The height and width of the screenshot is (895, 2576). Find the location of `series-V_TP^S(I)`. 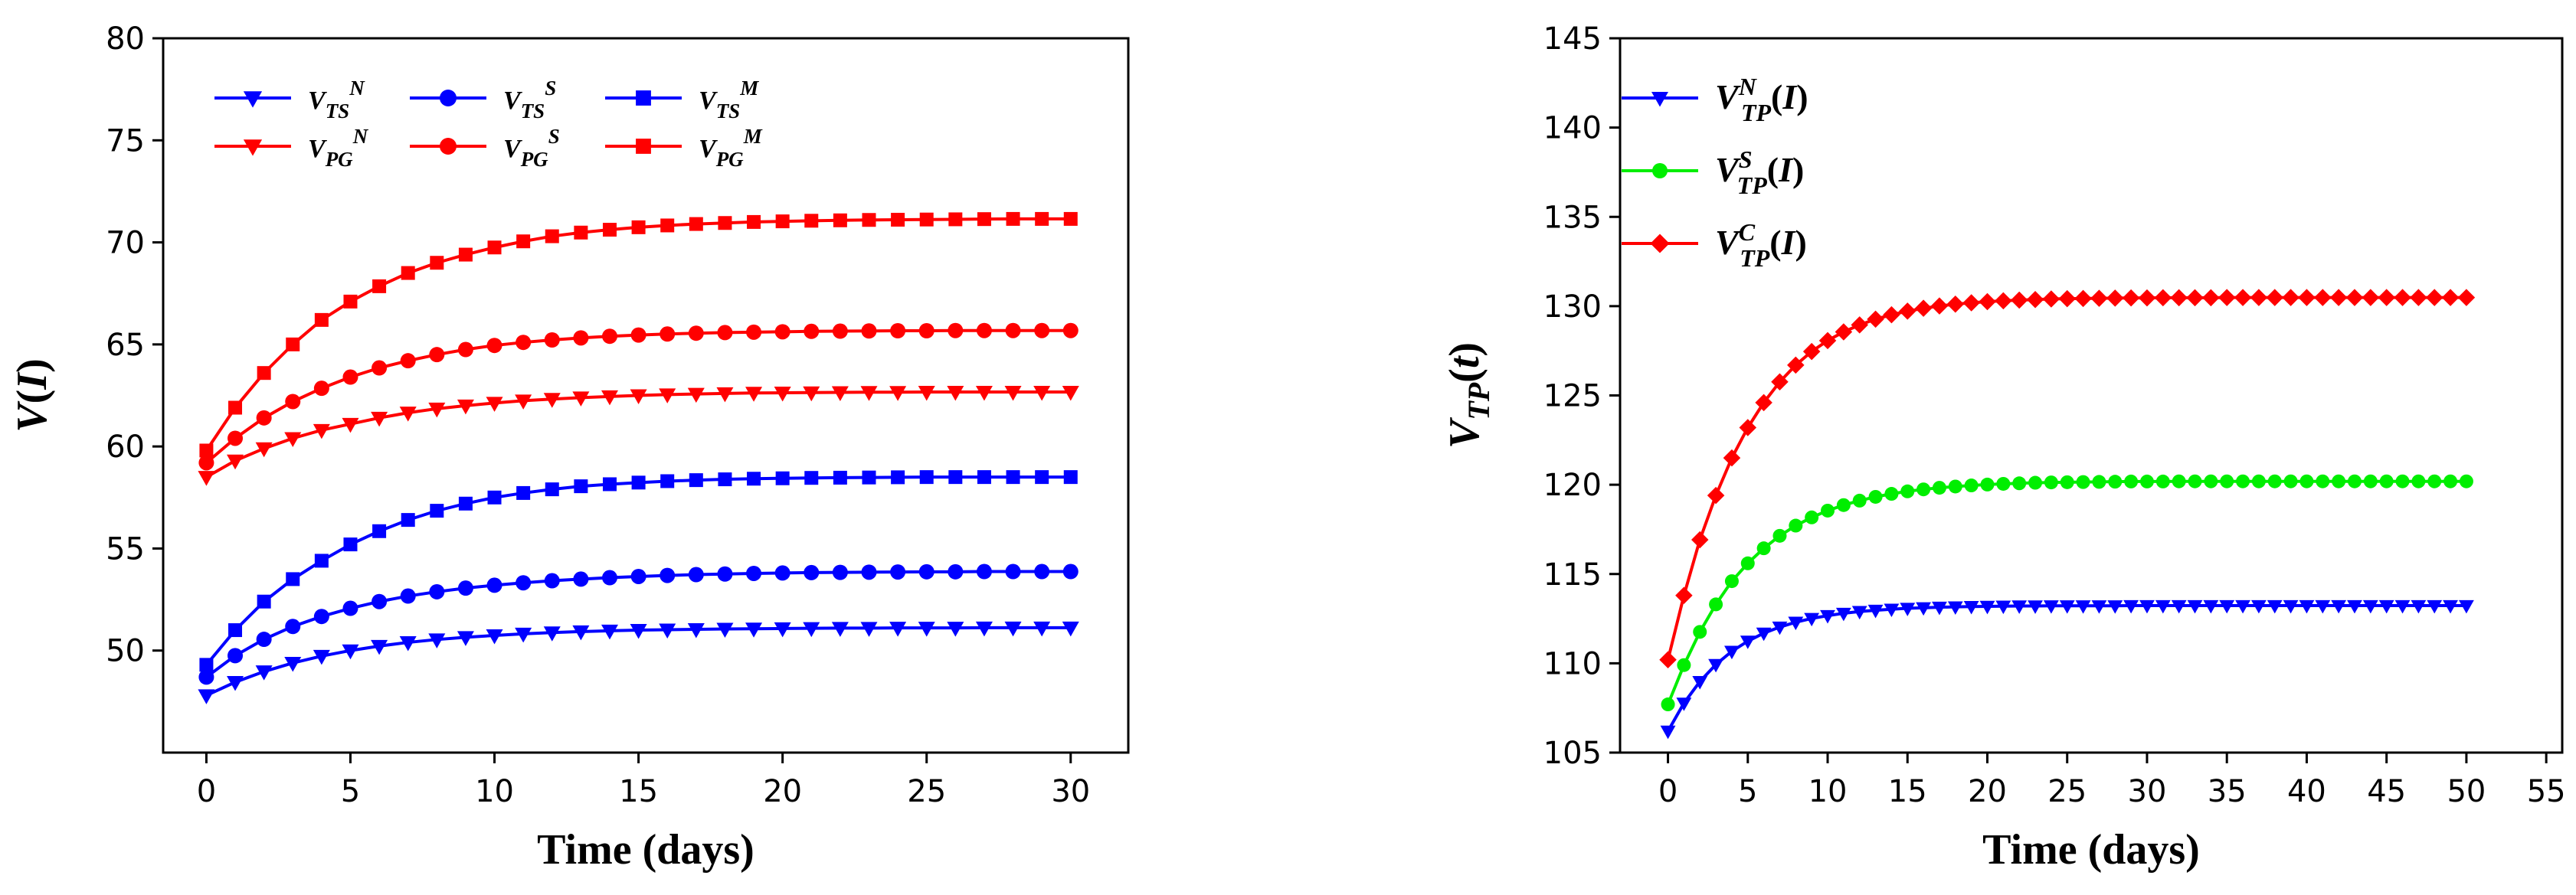

series-V_TP^S(I) is located at coordinates (2067, 593).